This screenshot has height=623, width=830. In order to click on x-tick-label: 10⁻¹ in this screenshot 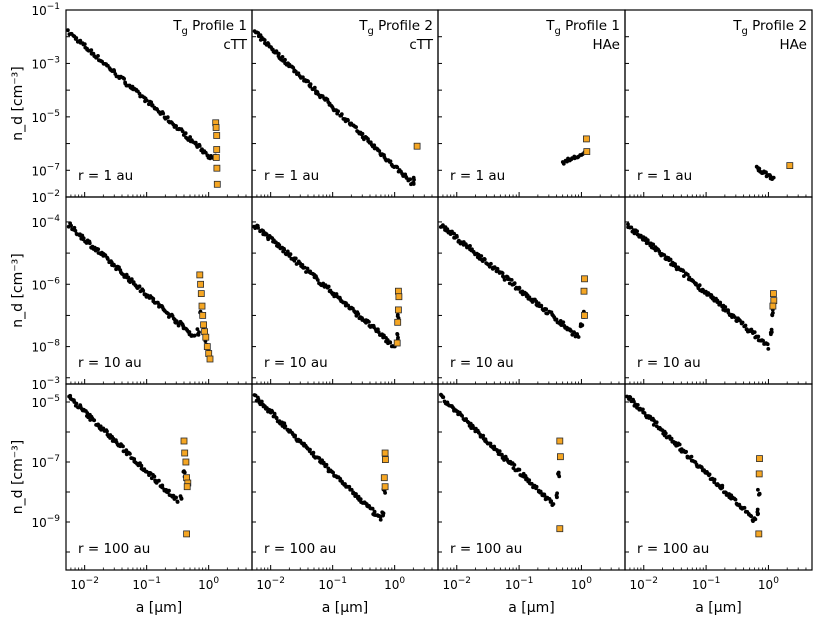, I will do `click(146, 584)`.